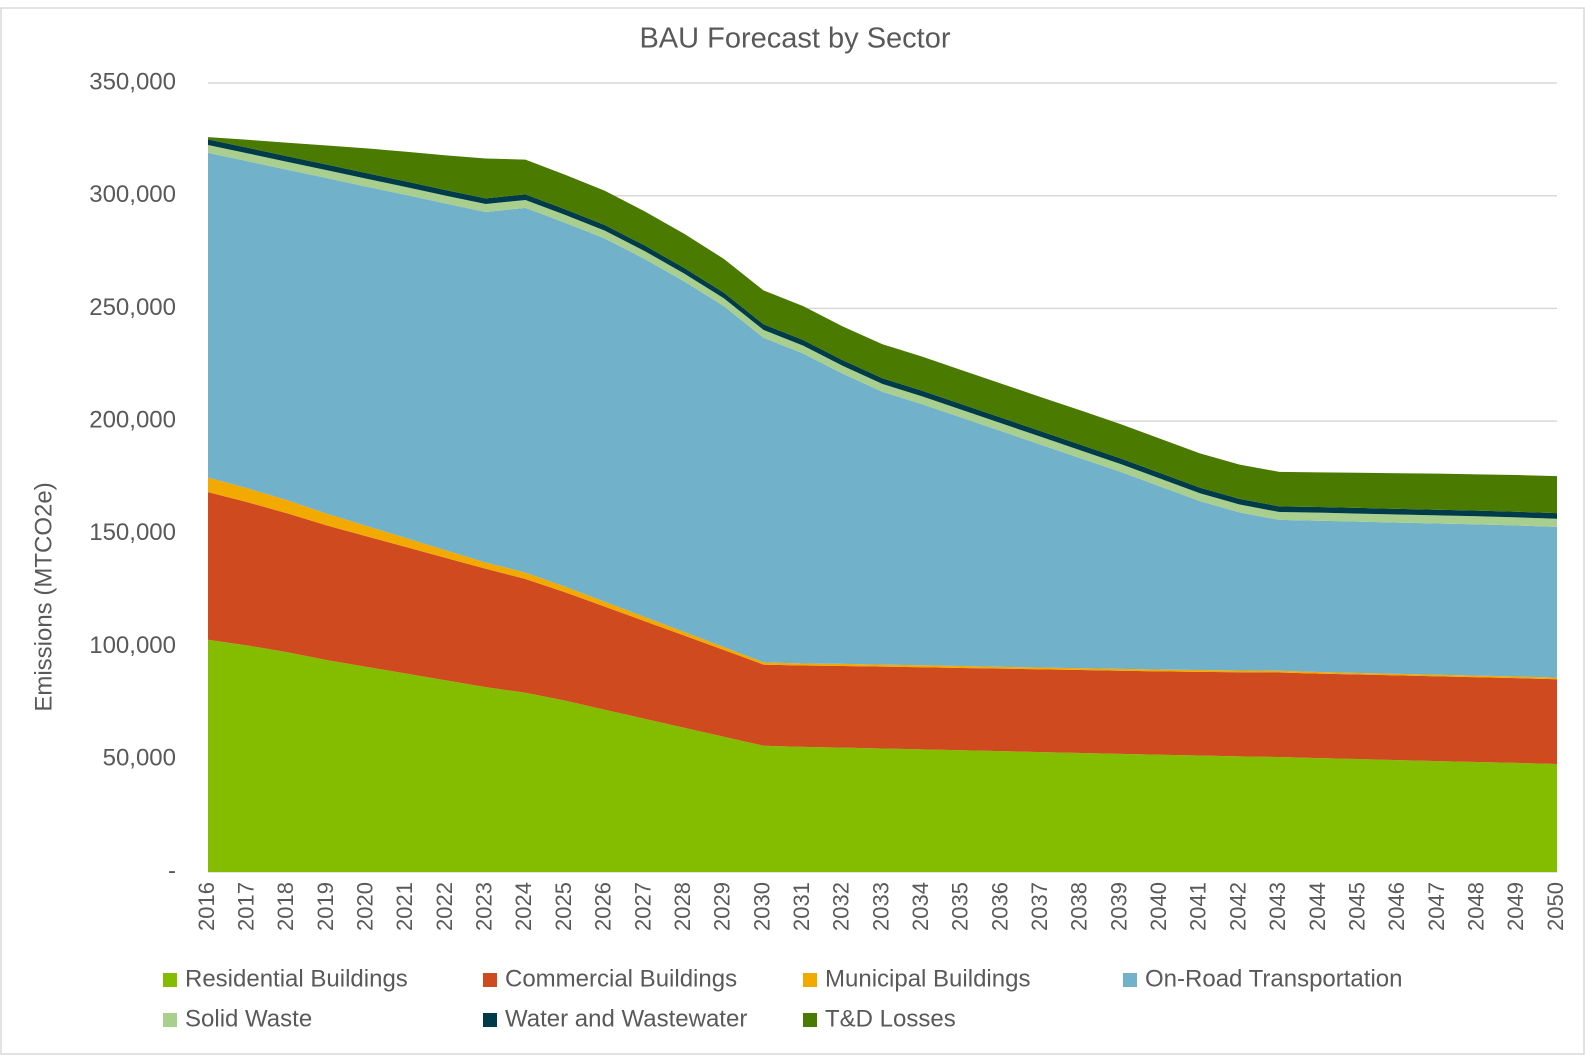  I want to click on x-tick-label: 2034, so click(920, 906).